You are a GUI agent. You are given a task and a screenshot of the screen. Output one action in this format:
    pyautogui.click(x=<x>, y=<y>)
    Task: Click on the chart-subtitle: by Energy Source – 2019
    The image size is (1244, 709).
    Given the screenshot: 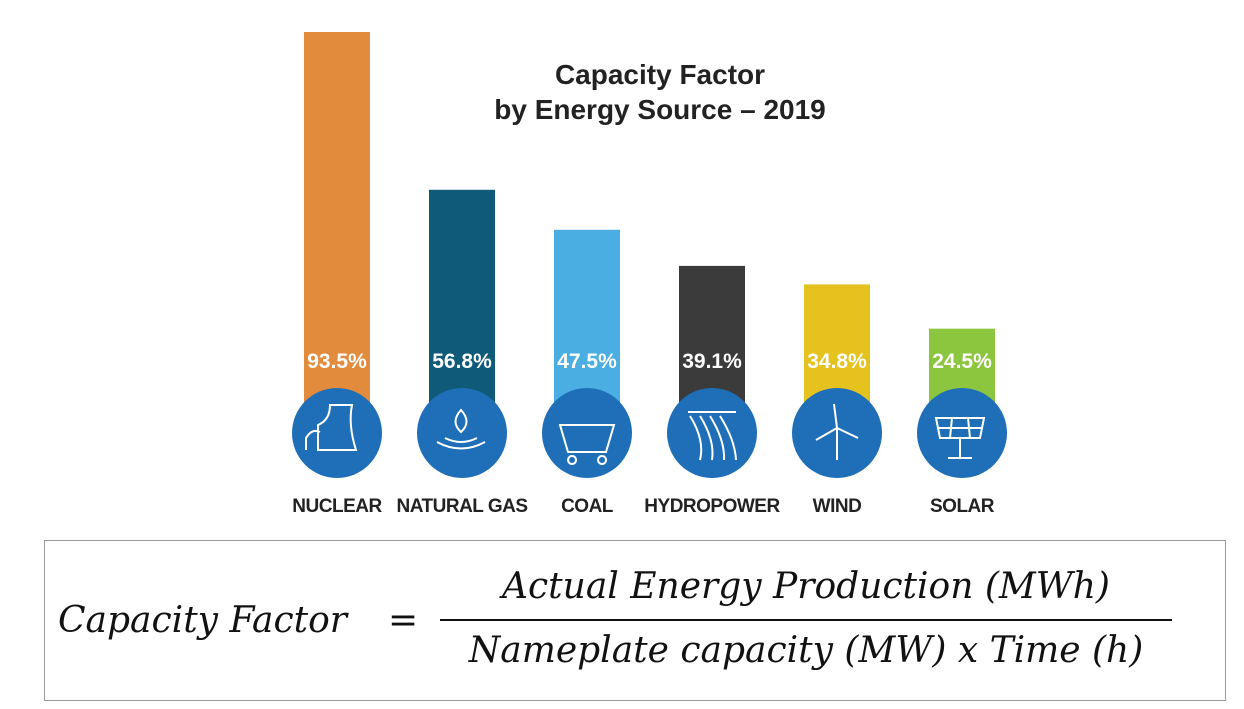 What is the action you would take?
    pyautogui.click(x=660, y=109)
    